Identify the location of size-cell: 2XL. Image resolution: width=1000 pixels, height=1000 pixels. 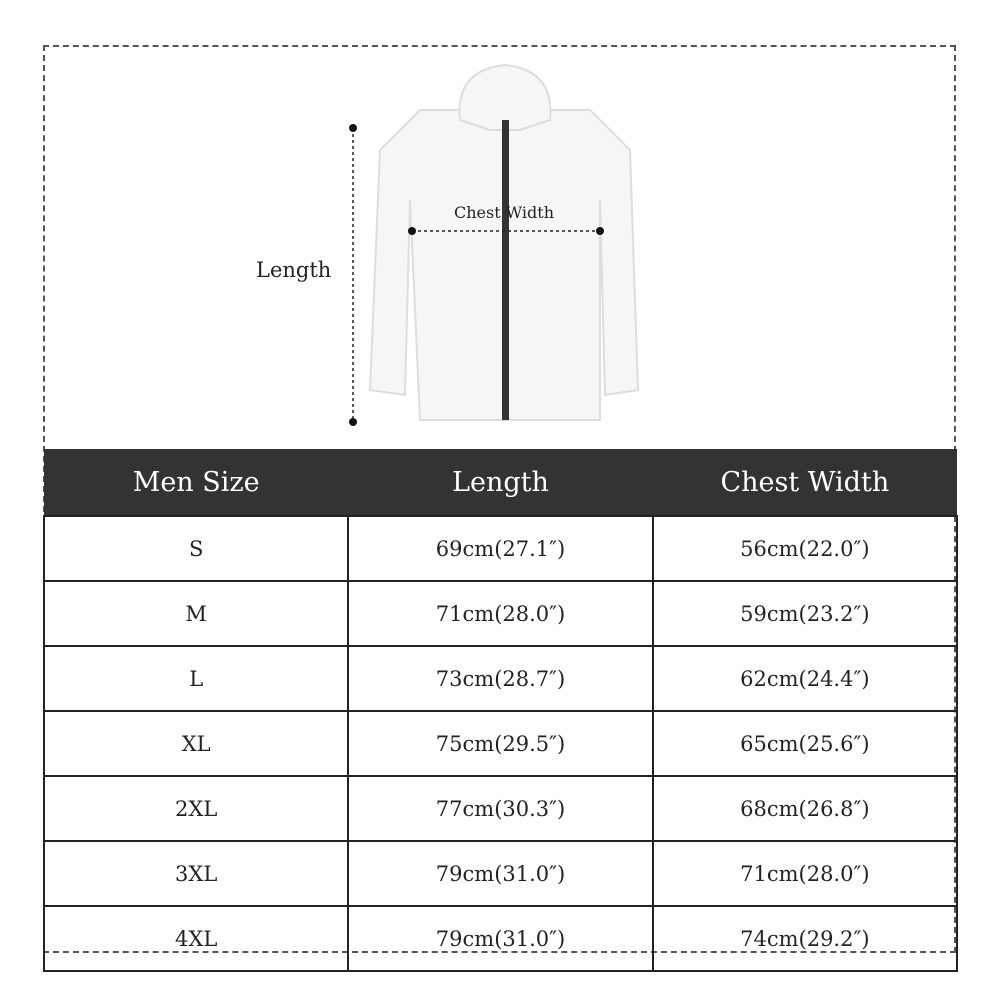
(196, 808).